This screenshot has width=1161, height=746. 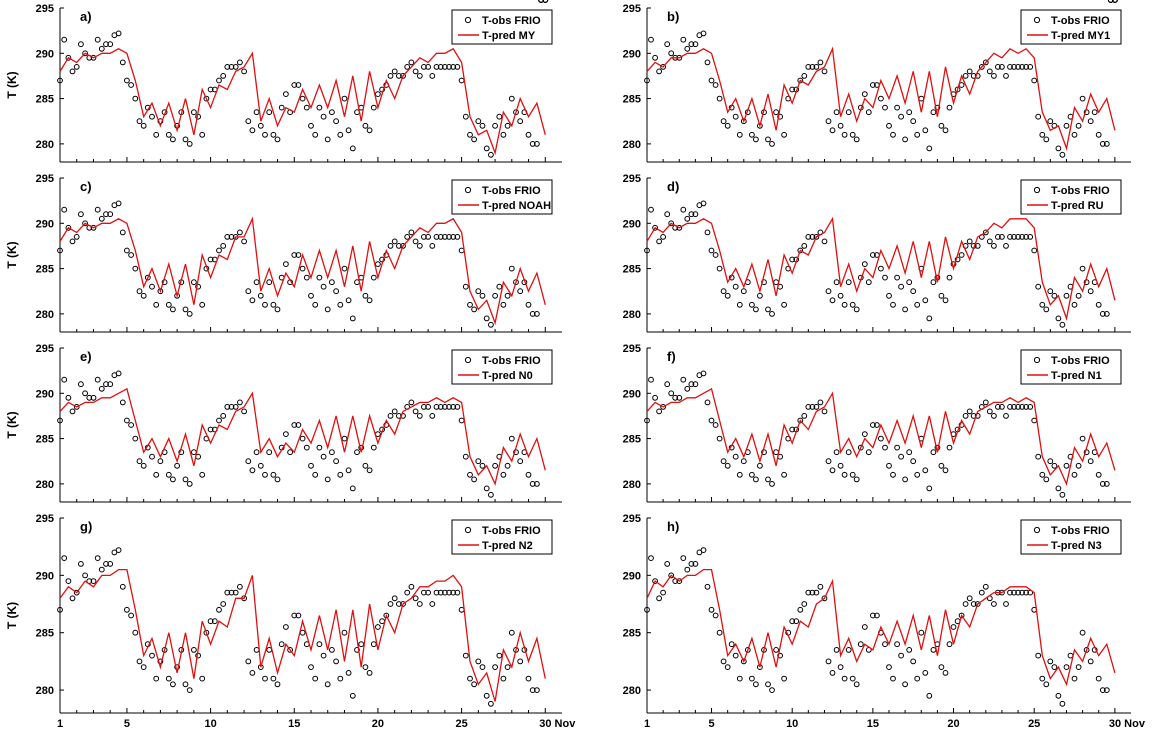 I want to click on y-tick-label: 285, so click(x=45, y=270).